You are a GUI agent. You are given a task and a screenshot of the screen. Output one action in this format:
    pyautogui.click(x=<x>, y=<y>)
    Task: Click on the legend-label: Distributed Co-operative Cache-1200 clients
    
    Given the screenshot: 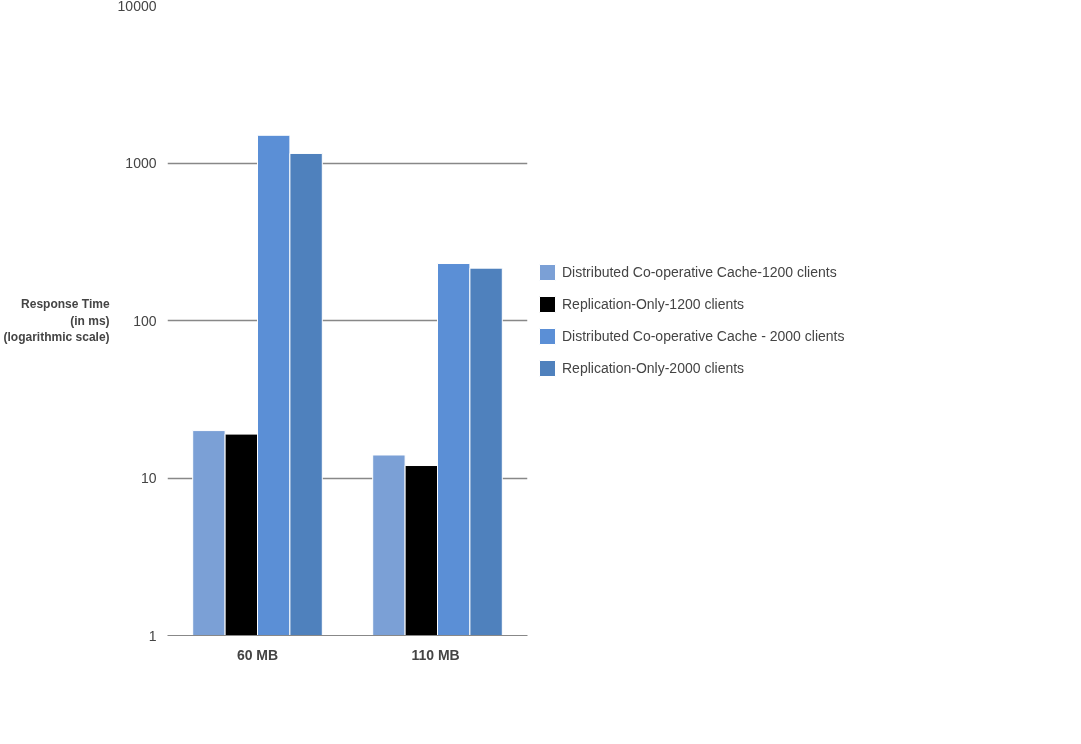 What is the action you would take?
    pyautogui.click(x=699, y=272)
    